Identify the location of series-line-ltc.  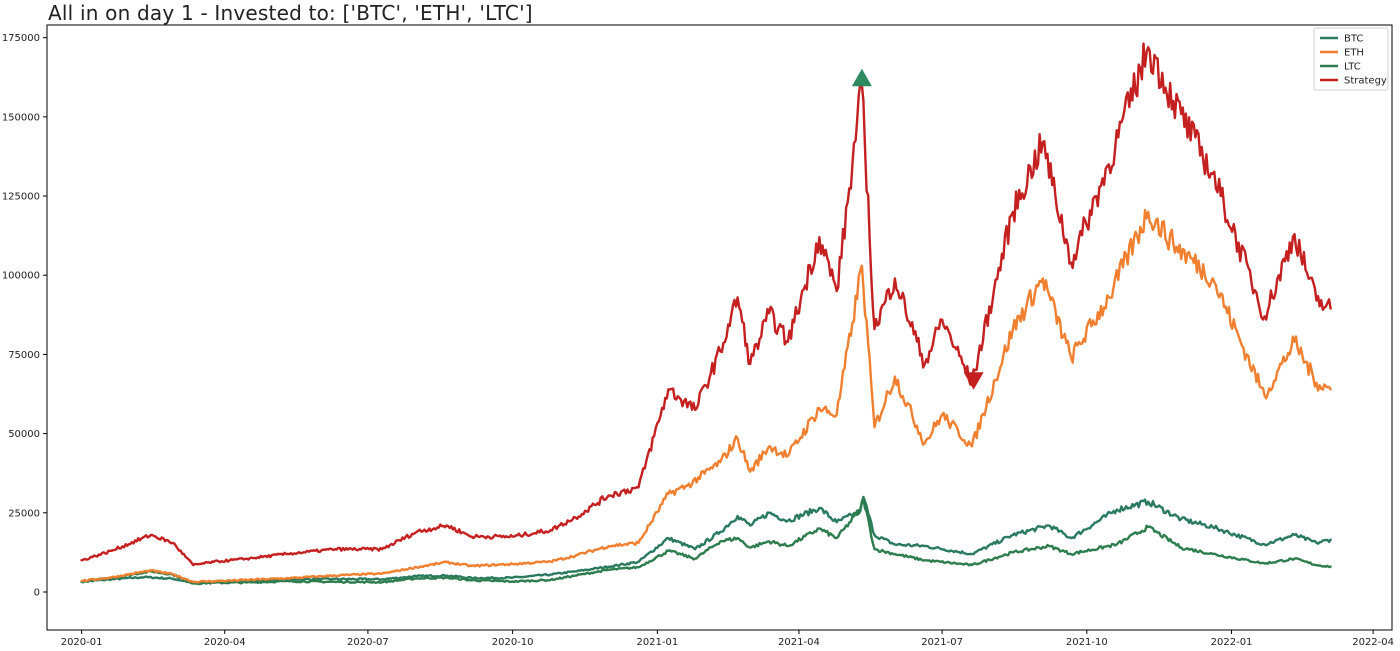
(706, 541).